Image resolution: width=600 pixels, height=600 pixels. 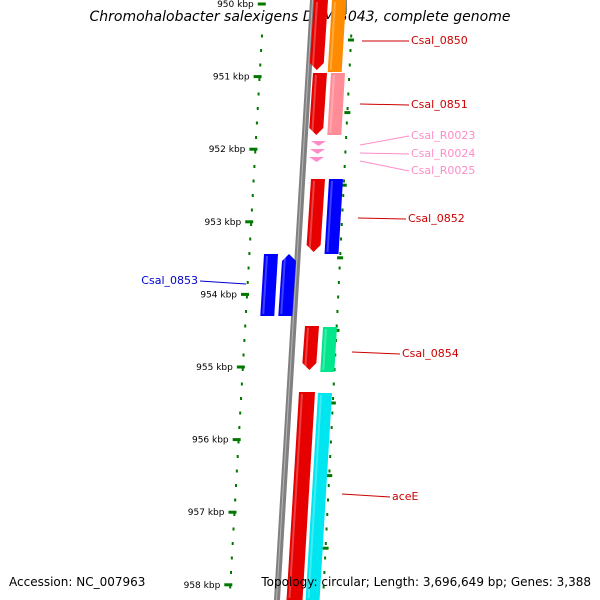 What do you see at coordinates (314, 496) in the screenshot?
I see `gene-acee-track-shine` at bounding box center [314, 496].